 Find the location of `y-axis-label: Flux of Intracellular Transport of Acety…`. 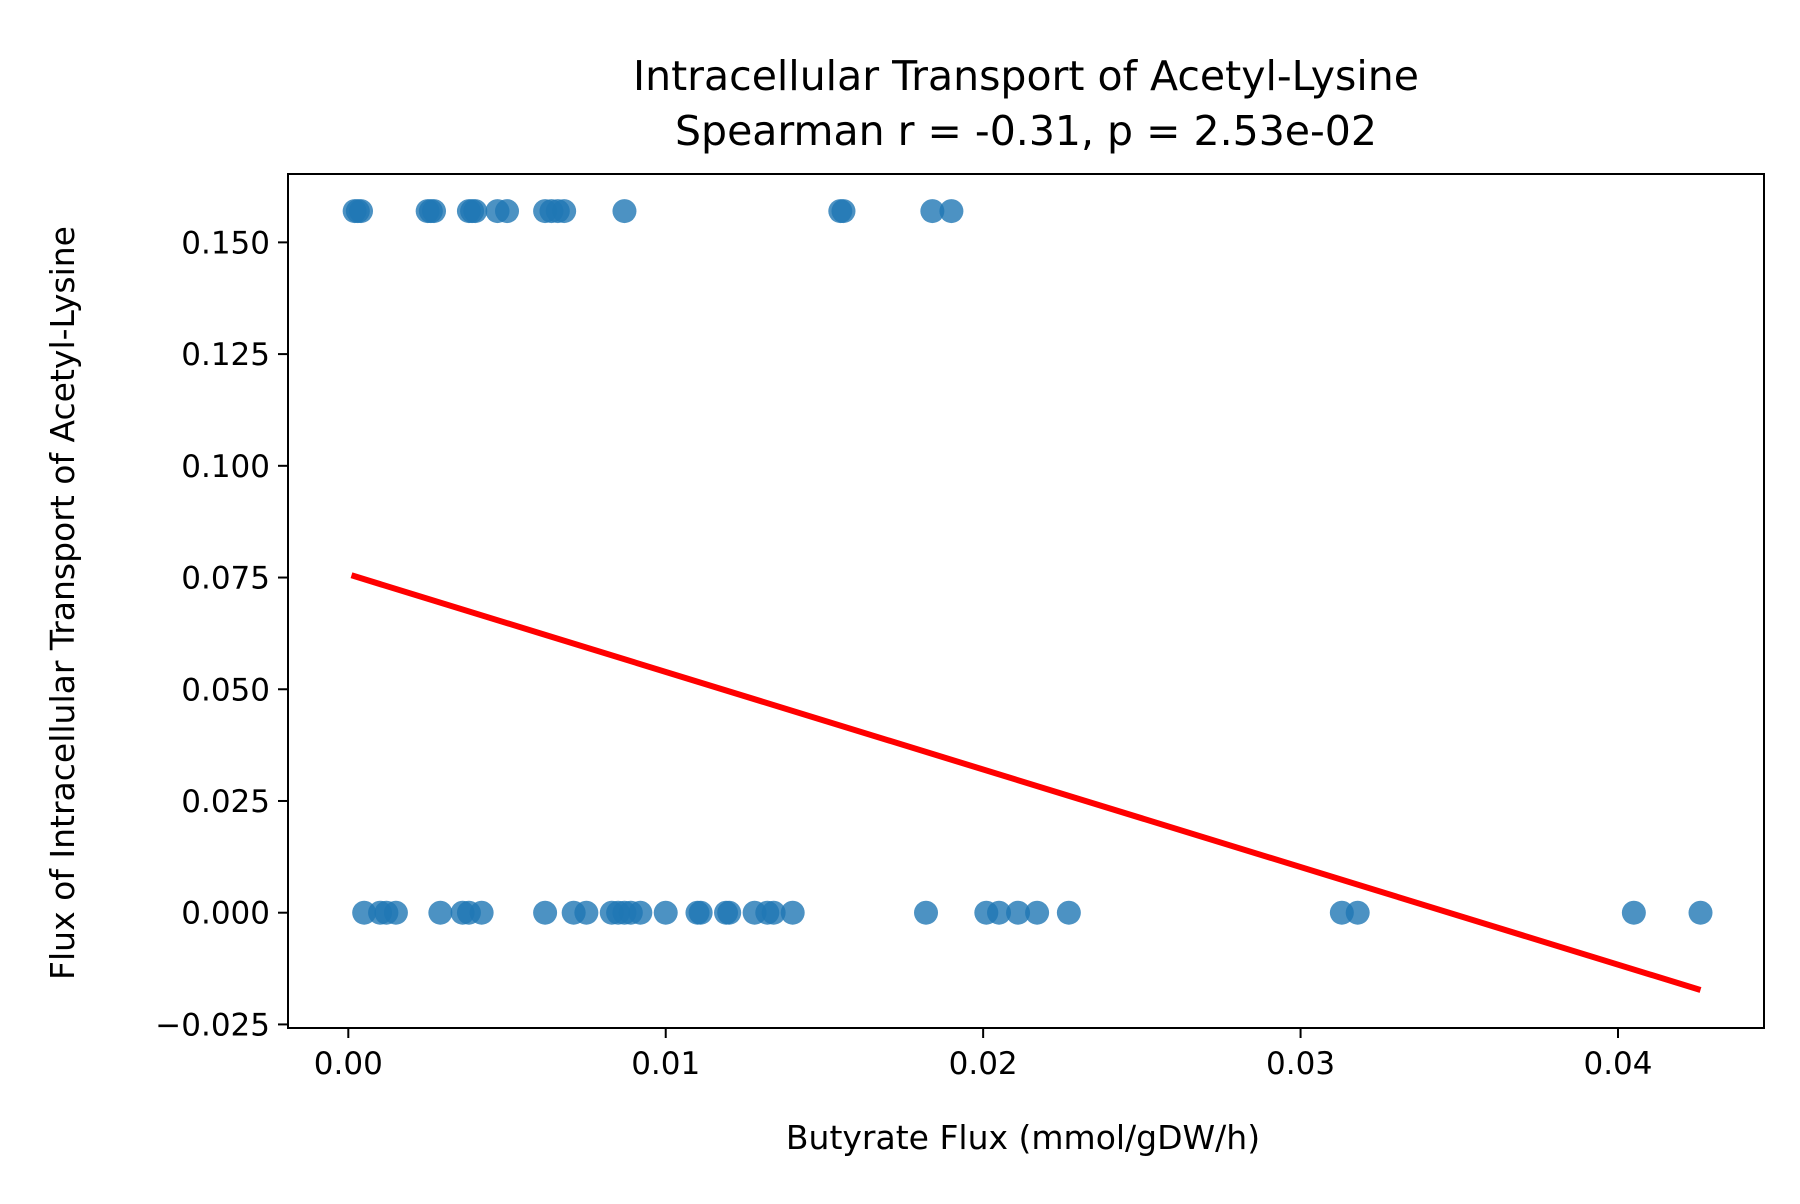

y-axis-label: Flux of Intracellular Transport of Acety… is located at coordinates (62, 603).